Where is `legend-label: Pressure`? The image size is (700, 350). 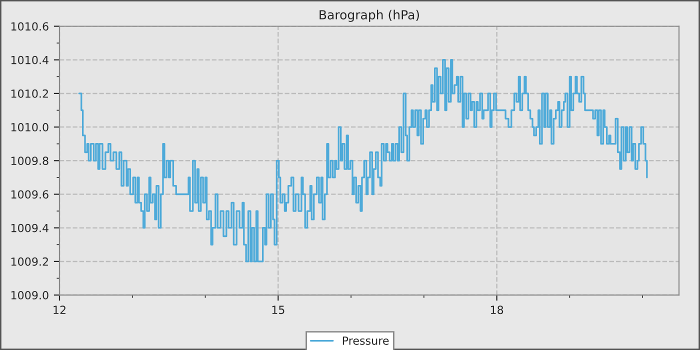 legend-label: Pressure is located at coordinates (365, 340).